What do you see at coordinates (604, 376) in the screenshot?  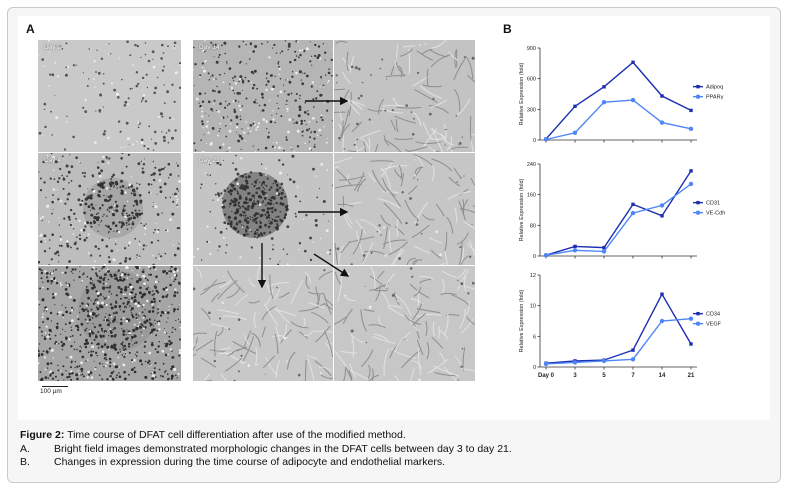 I see `x-tick-label: 5` at bounding box center [604, 376].